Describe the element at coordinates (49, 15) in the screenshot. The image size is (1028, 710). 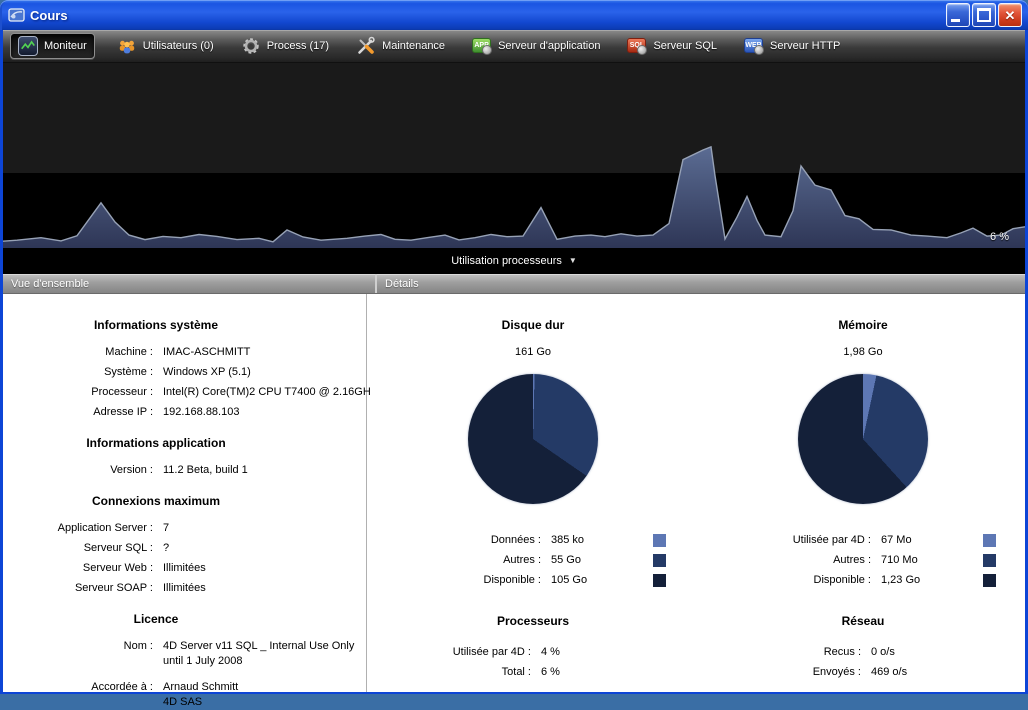
I see `window-title: Cours` at that location.